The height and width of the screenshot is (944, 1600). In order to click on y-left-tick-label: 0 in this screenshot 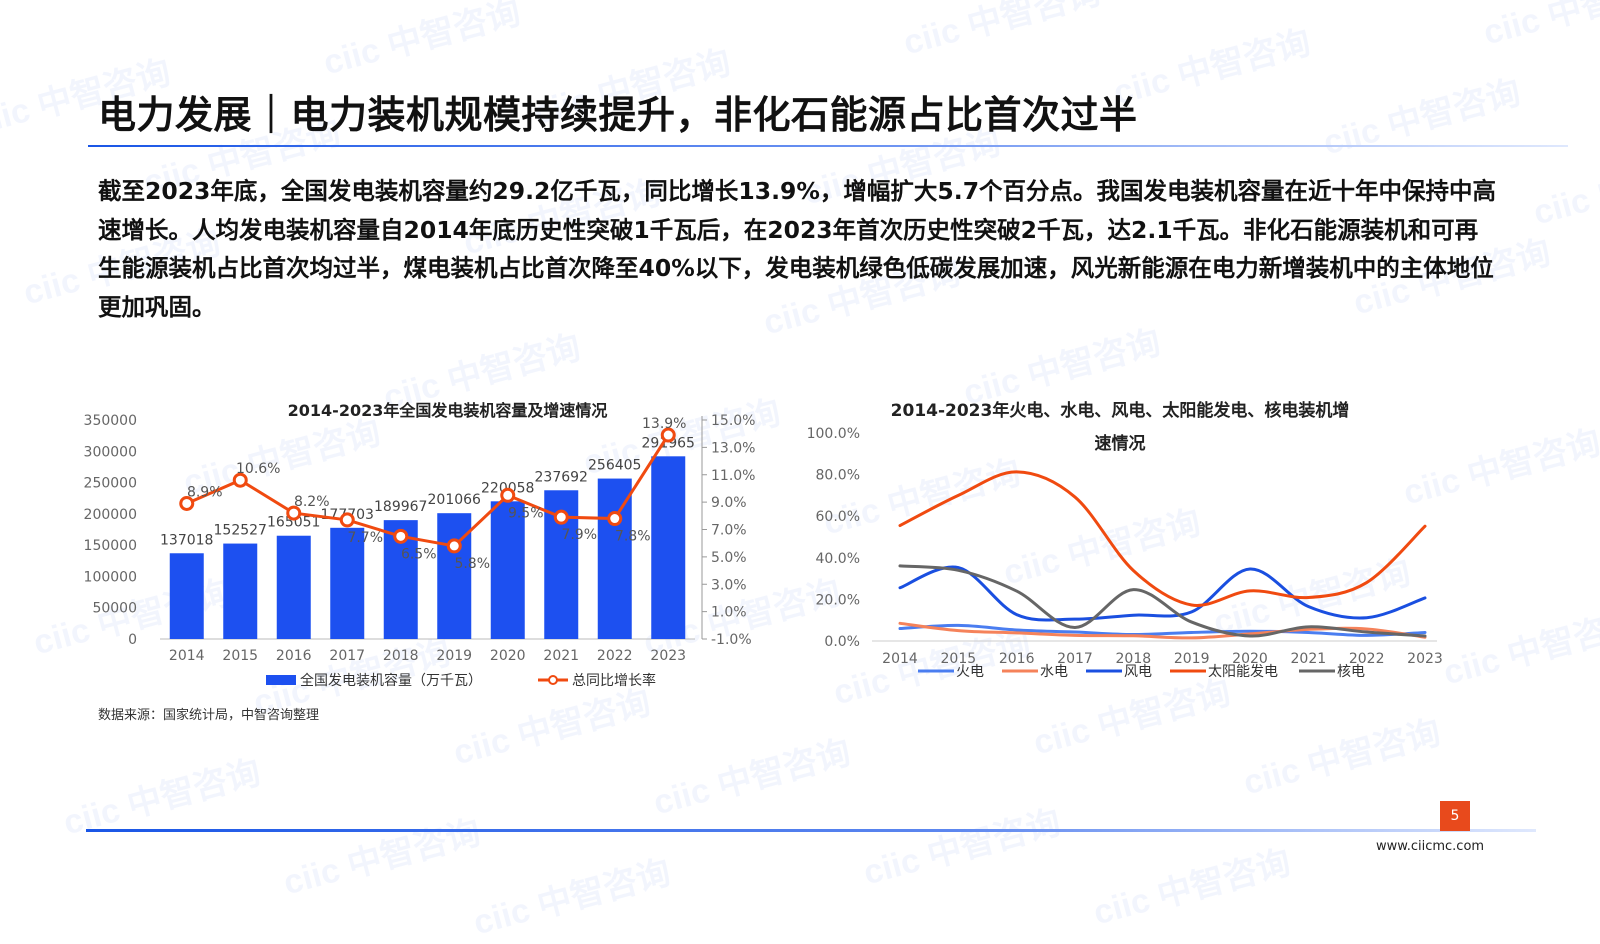, I will do `click(132, 640)`.